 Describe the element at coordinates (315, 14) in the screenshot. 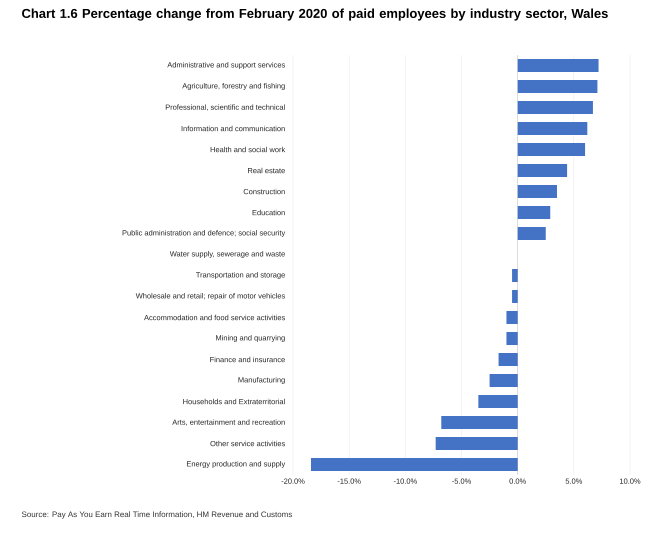

I see `chart-title: Chart 1.6 Percentage change from February 2020 of paid employees by industry sector, Wales` at that location.